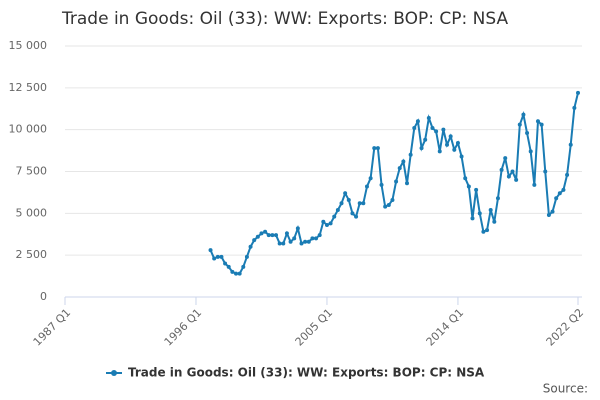  I want to click on y-tick-label: 0, so click(43, 296).